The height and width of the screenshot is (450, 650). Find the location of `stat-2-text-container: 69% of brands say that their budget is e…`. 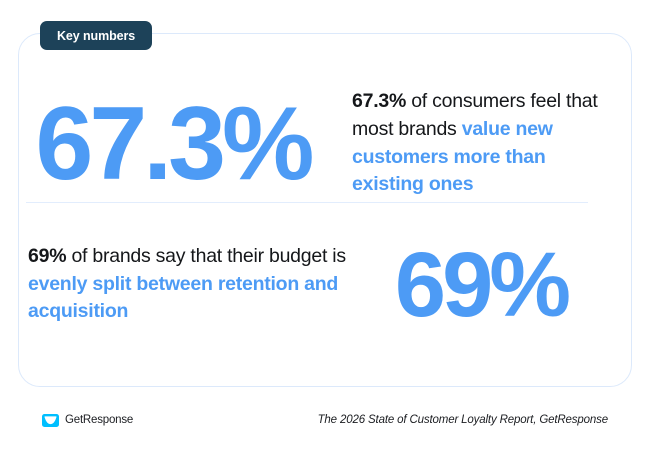

stat-2-text-container: 69% of brands say that their budget is e… is located at coordinates (174, 284).